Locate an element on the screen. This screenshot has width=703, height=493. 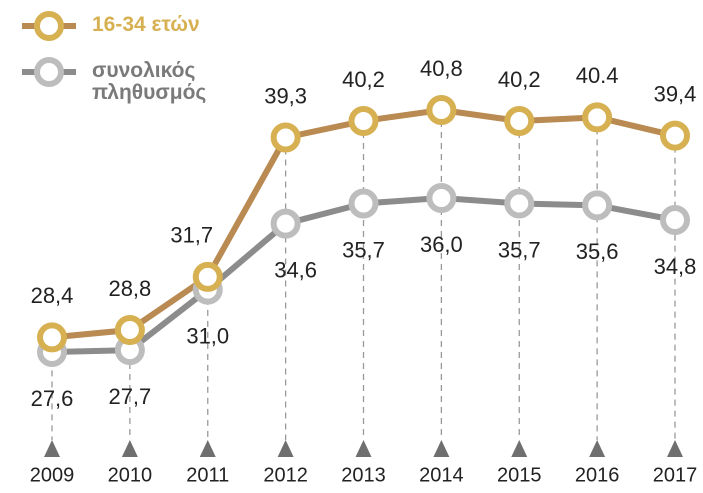
value-label: 27,6 is located at coordinates (52, 398).